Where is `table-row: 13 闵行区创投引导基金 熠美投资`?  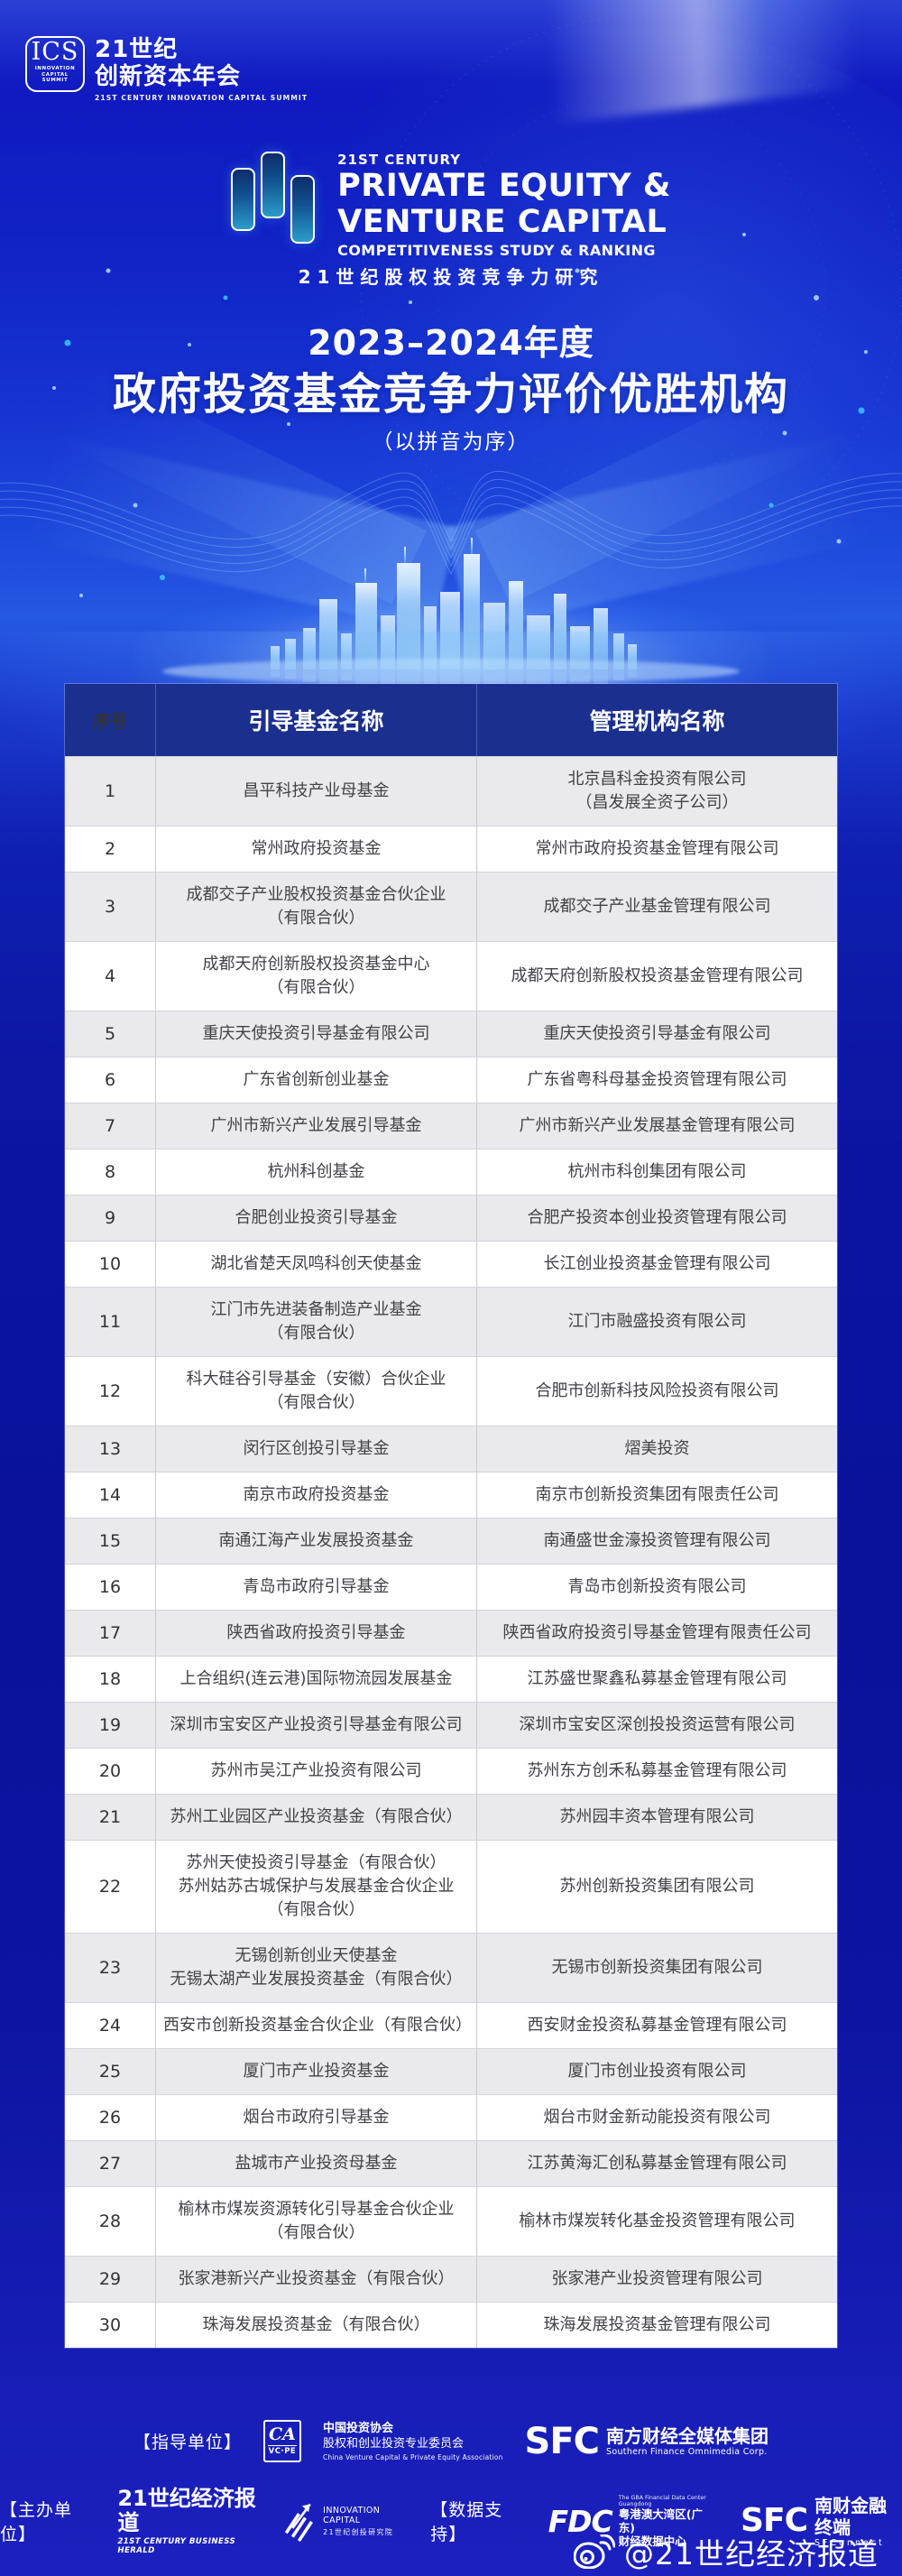
table-row: 13 闵行区创投引导基金 熠美投资 is located at coordinates (451, 1449).